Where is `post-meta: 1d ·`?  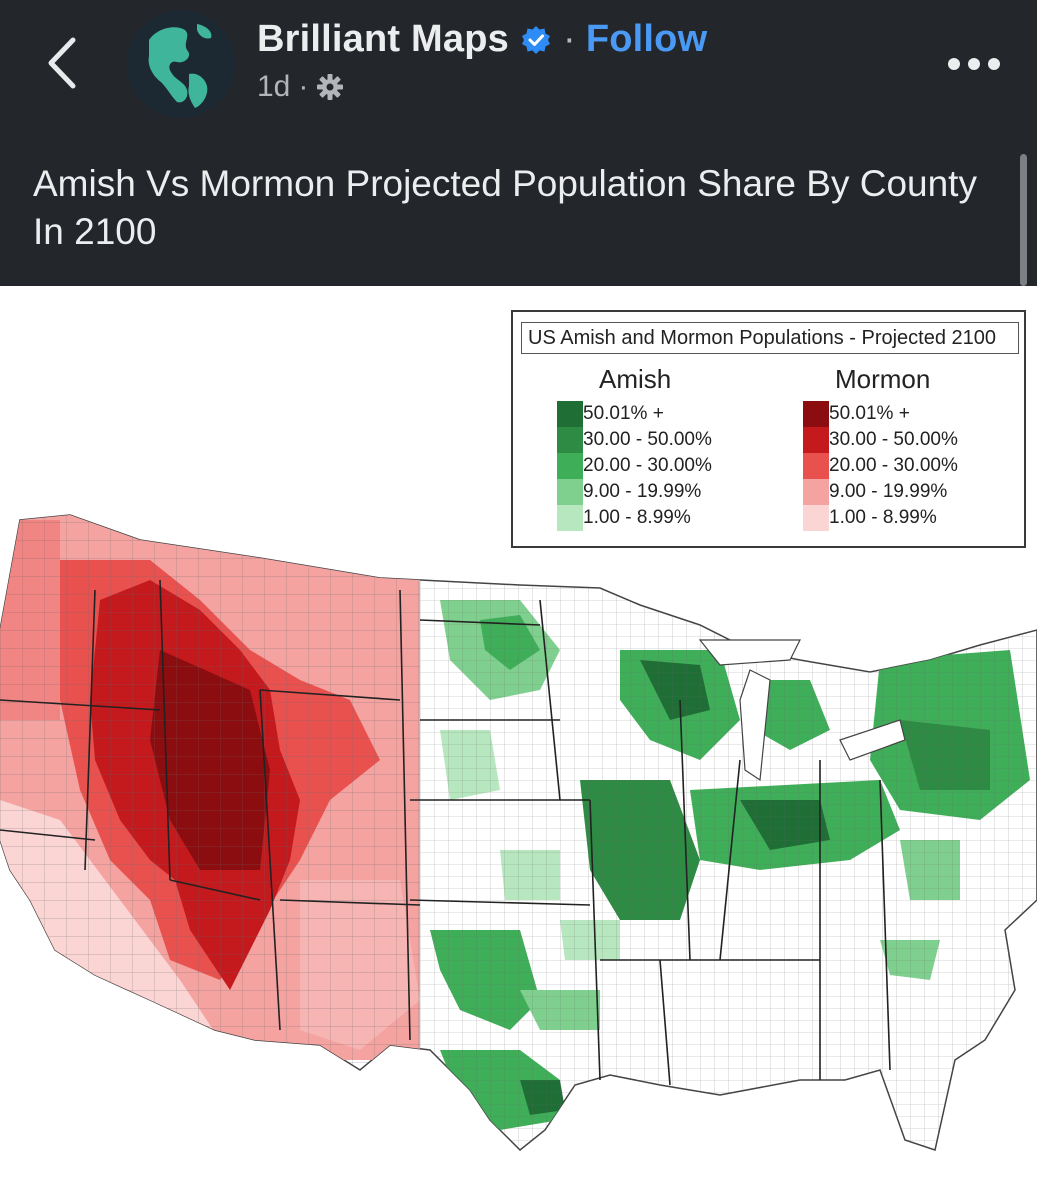
post-meta: 1d · is located at coordinates (300, 87).